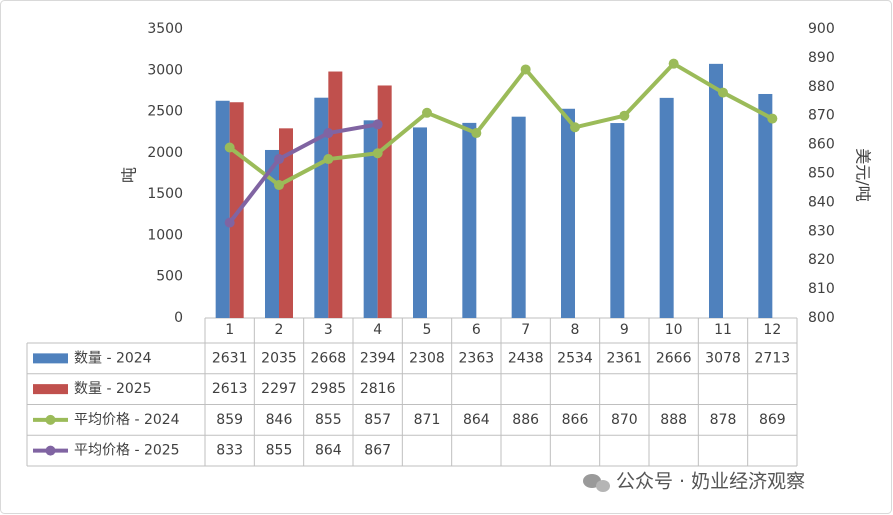  I want to click on table-value: 2297, so click(279, 389).